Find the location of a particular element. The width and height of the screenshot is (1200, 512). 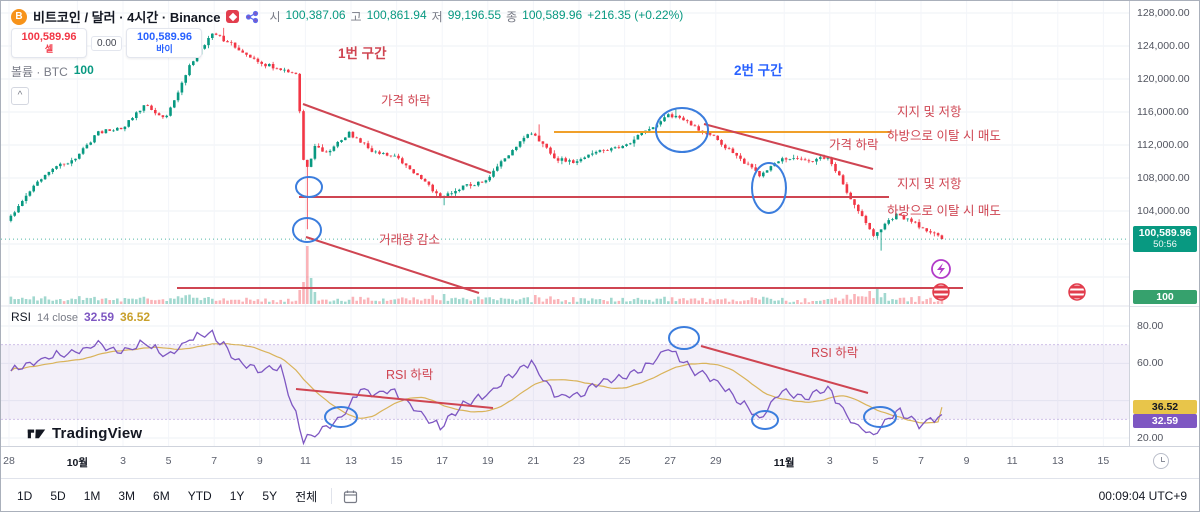

lightning-sticker-icon is located at coordinates (941, 269).